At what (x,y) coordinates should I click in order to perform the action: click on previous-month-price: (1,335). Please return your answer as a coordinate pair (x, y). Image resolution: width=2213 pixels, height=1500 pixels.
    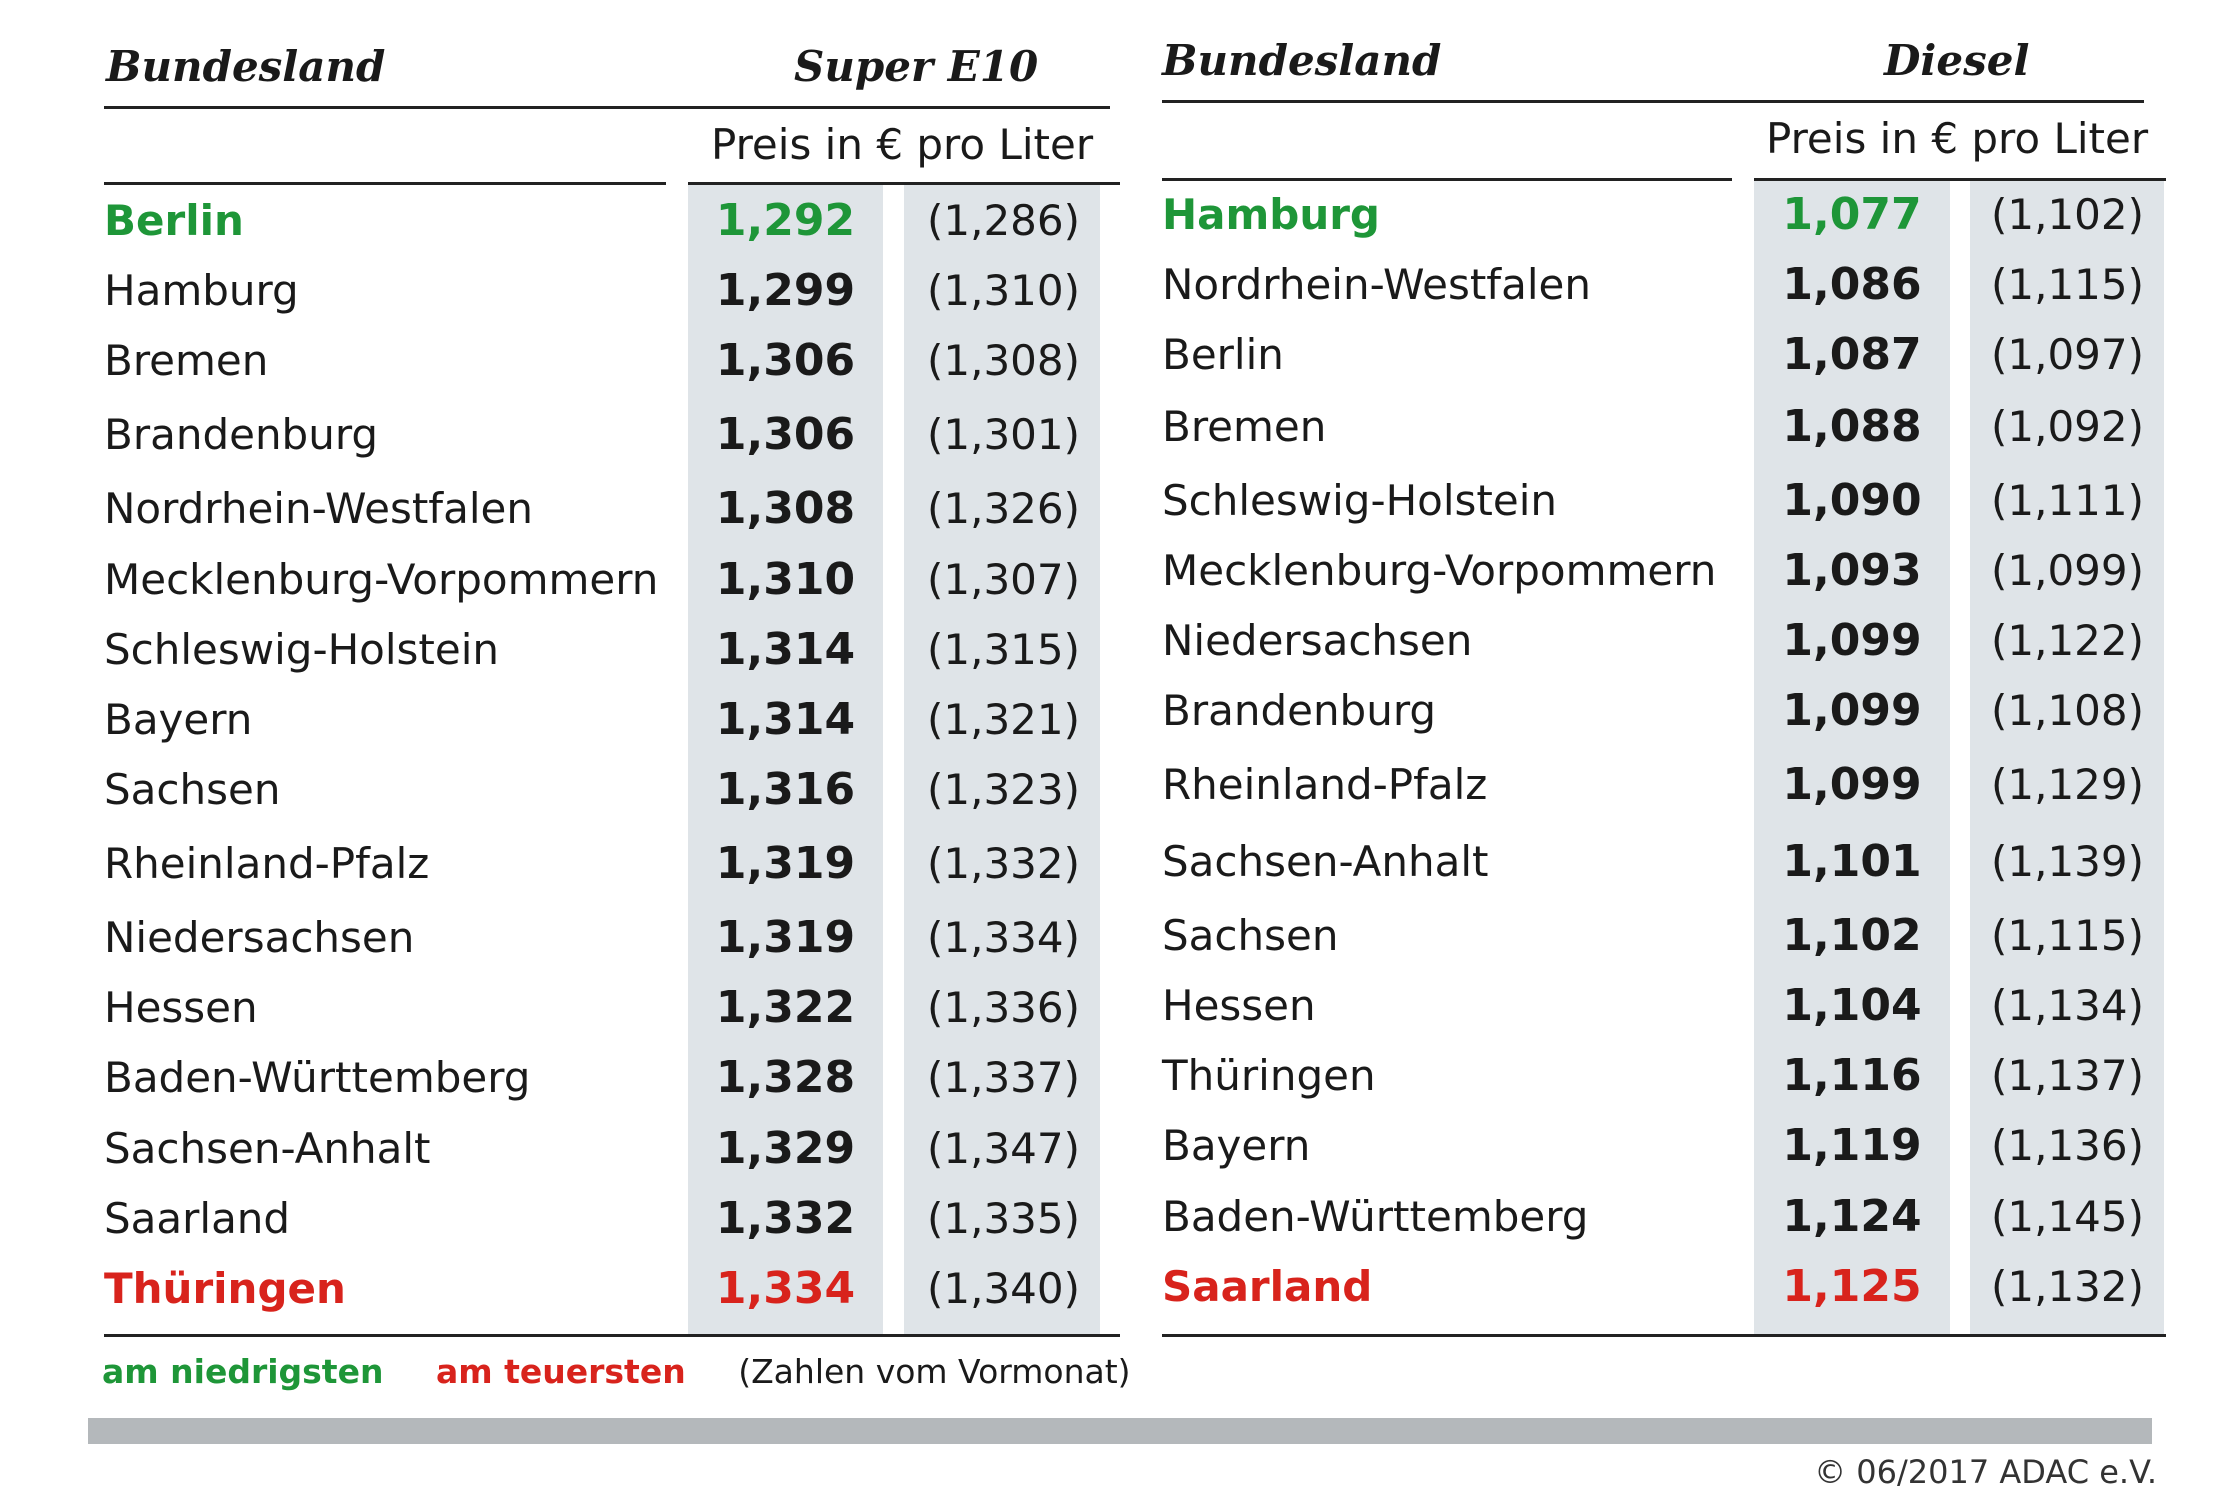
    Looking at the image, I should click on (1003, 1218).